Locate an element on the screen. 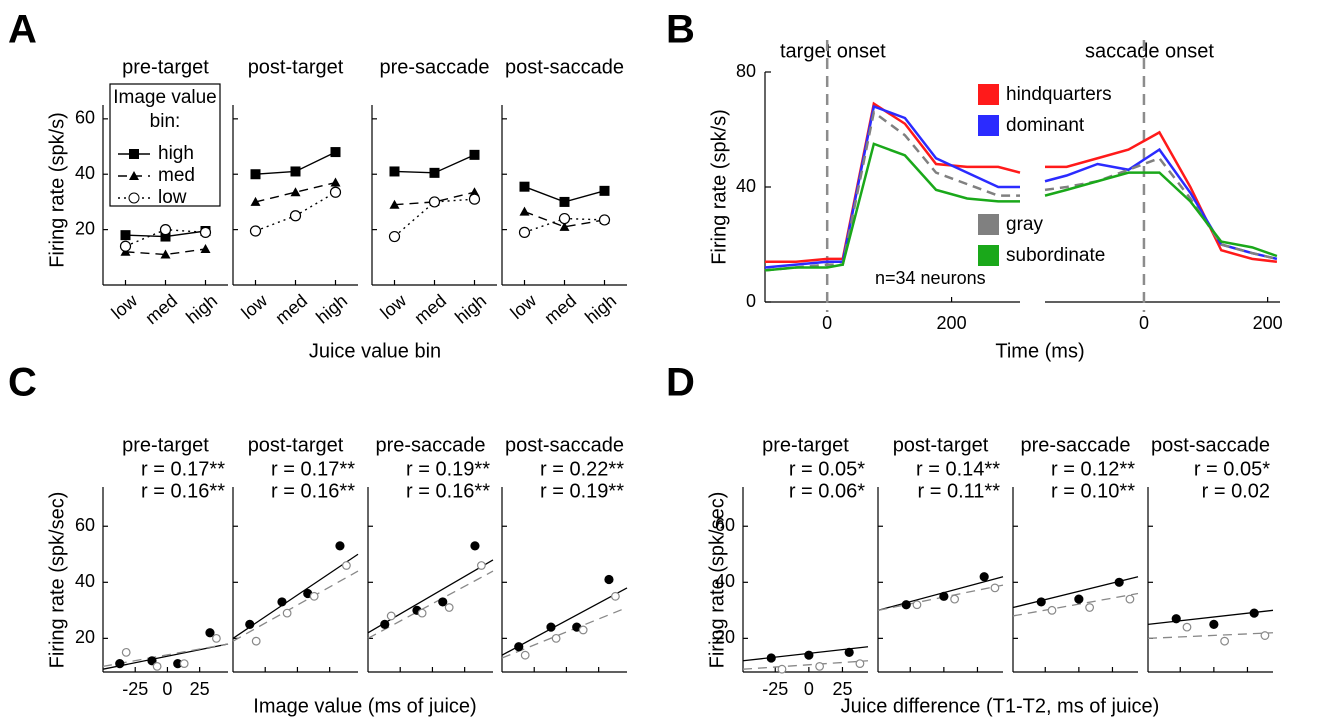 This screenshot has width=1319, height=722. y-axis-label: Firing rate (spk/sec) is located at coordinates (57, 580).